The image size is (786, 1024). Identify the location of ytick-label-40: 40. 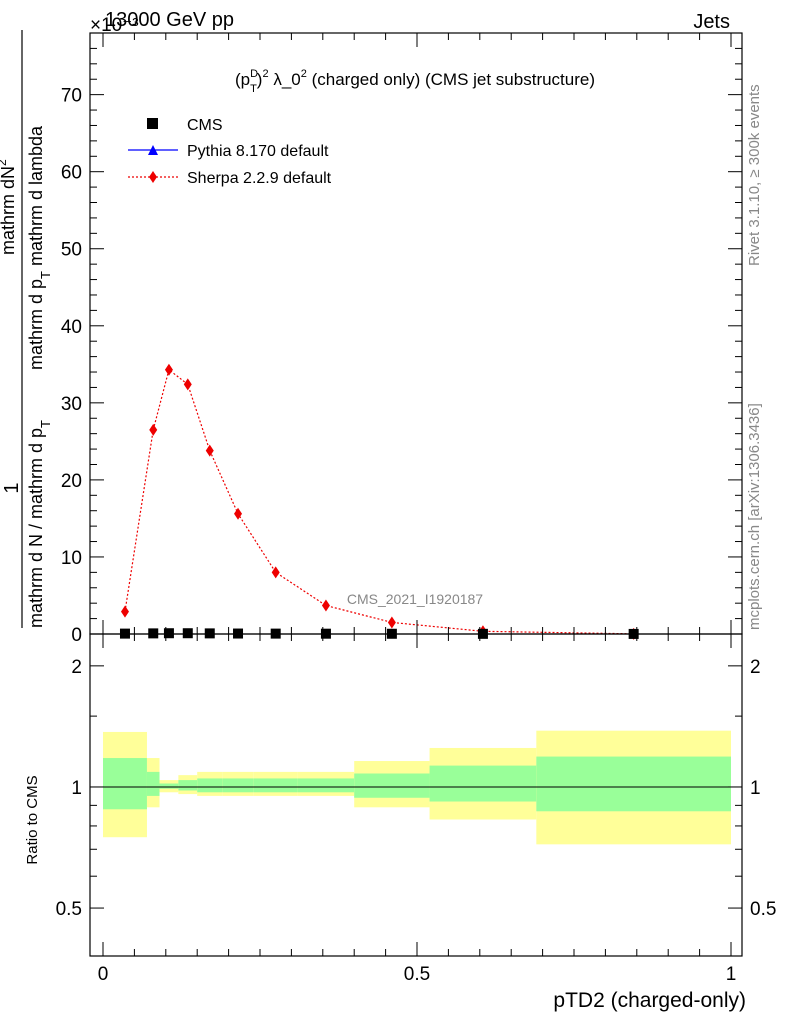
(71, 327).